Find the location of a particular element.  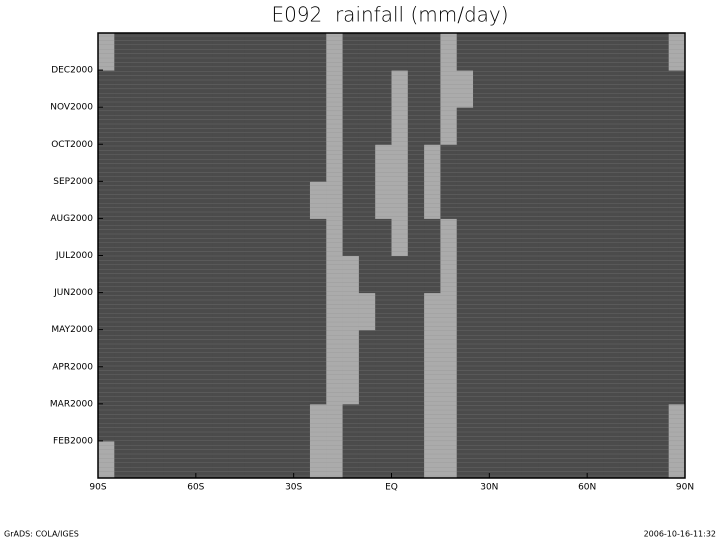

chart-title: E092 rainfall (mm/day) is located at coordinates (389, 15).